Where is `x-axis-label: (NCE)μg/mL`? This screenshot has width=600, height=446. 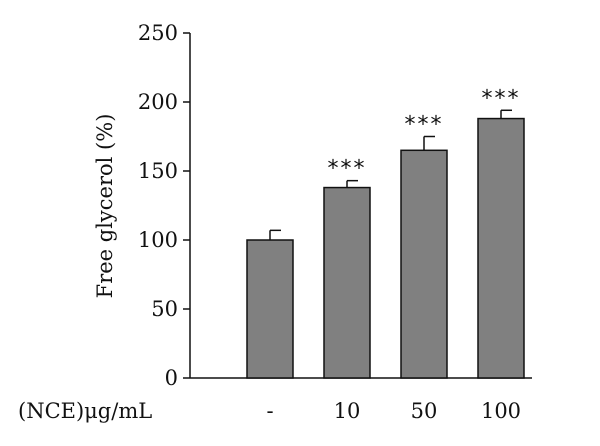
x-axis-label: (NCE)μg/mL is located at coordinates (85, 411).